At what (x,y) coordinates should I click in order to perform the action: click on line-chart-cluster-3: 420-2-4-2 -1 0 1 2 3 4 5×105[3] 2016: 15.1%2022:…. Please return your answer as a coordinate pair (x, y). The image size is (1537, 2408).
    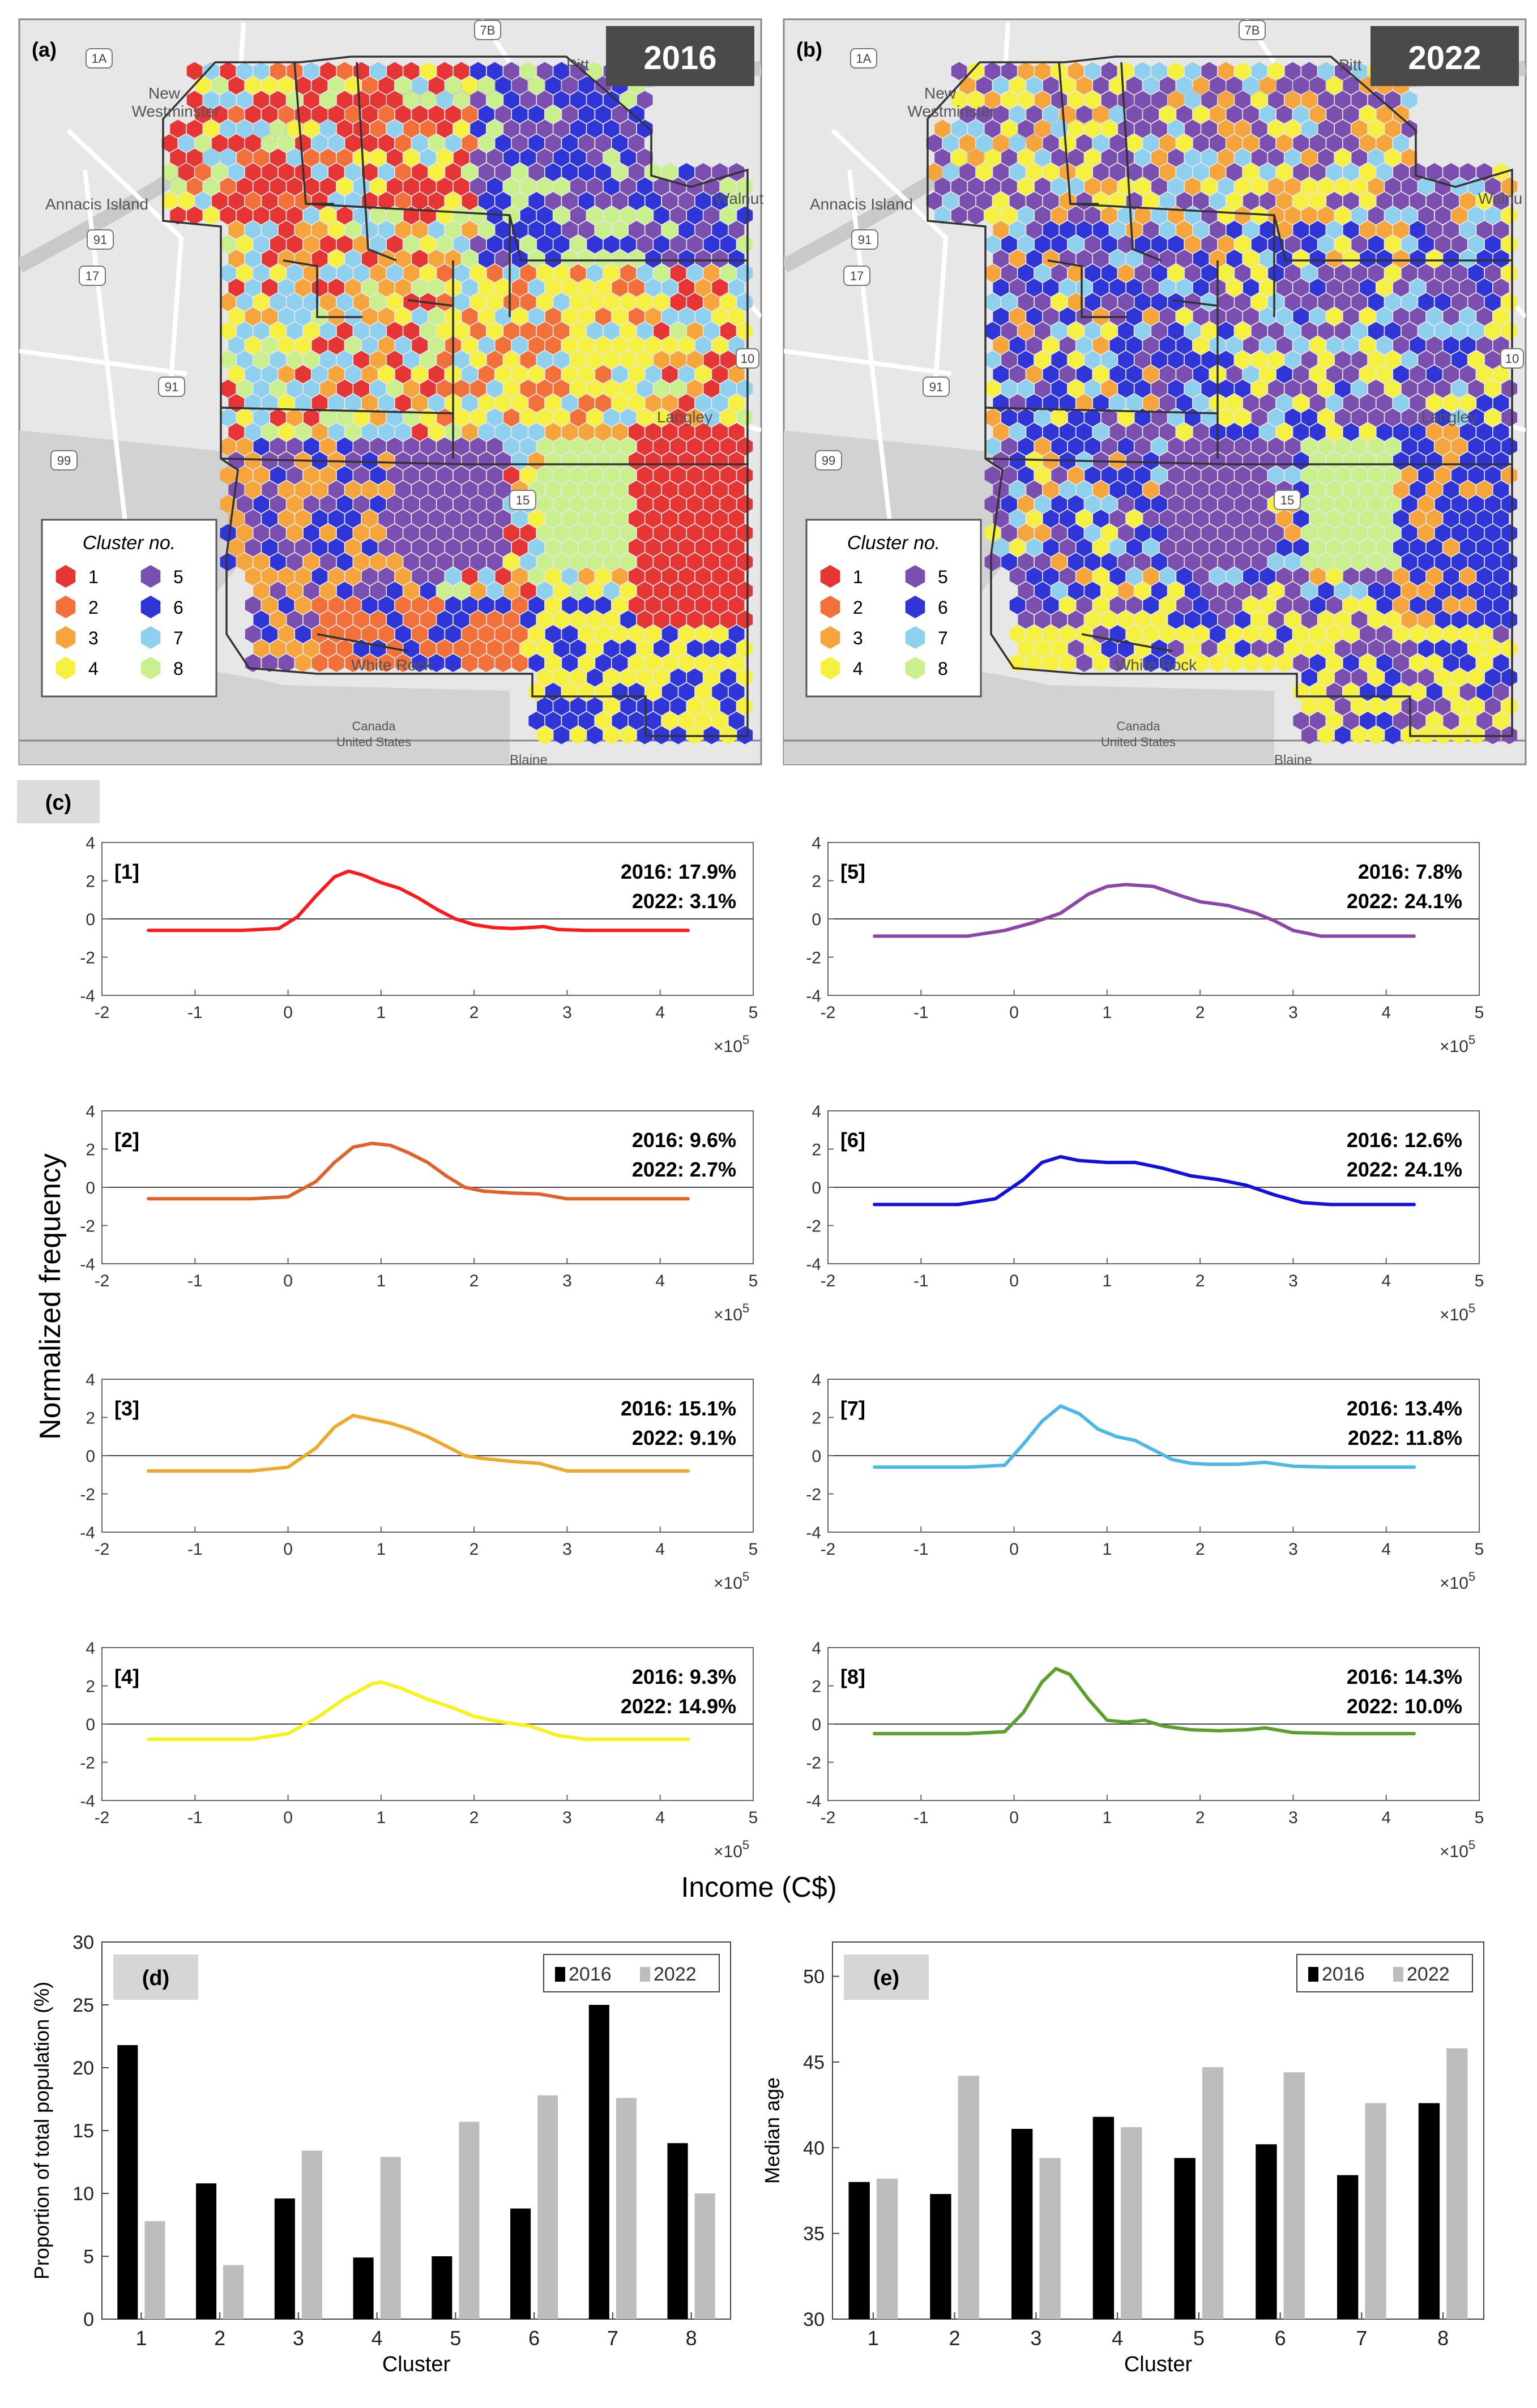
    Looking at the image, I should click on (419, 1482).